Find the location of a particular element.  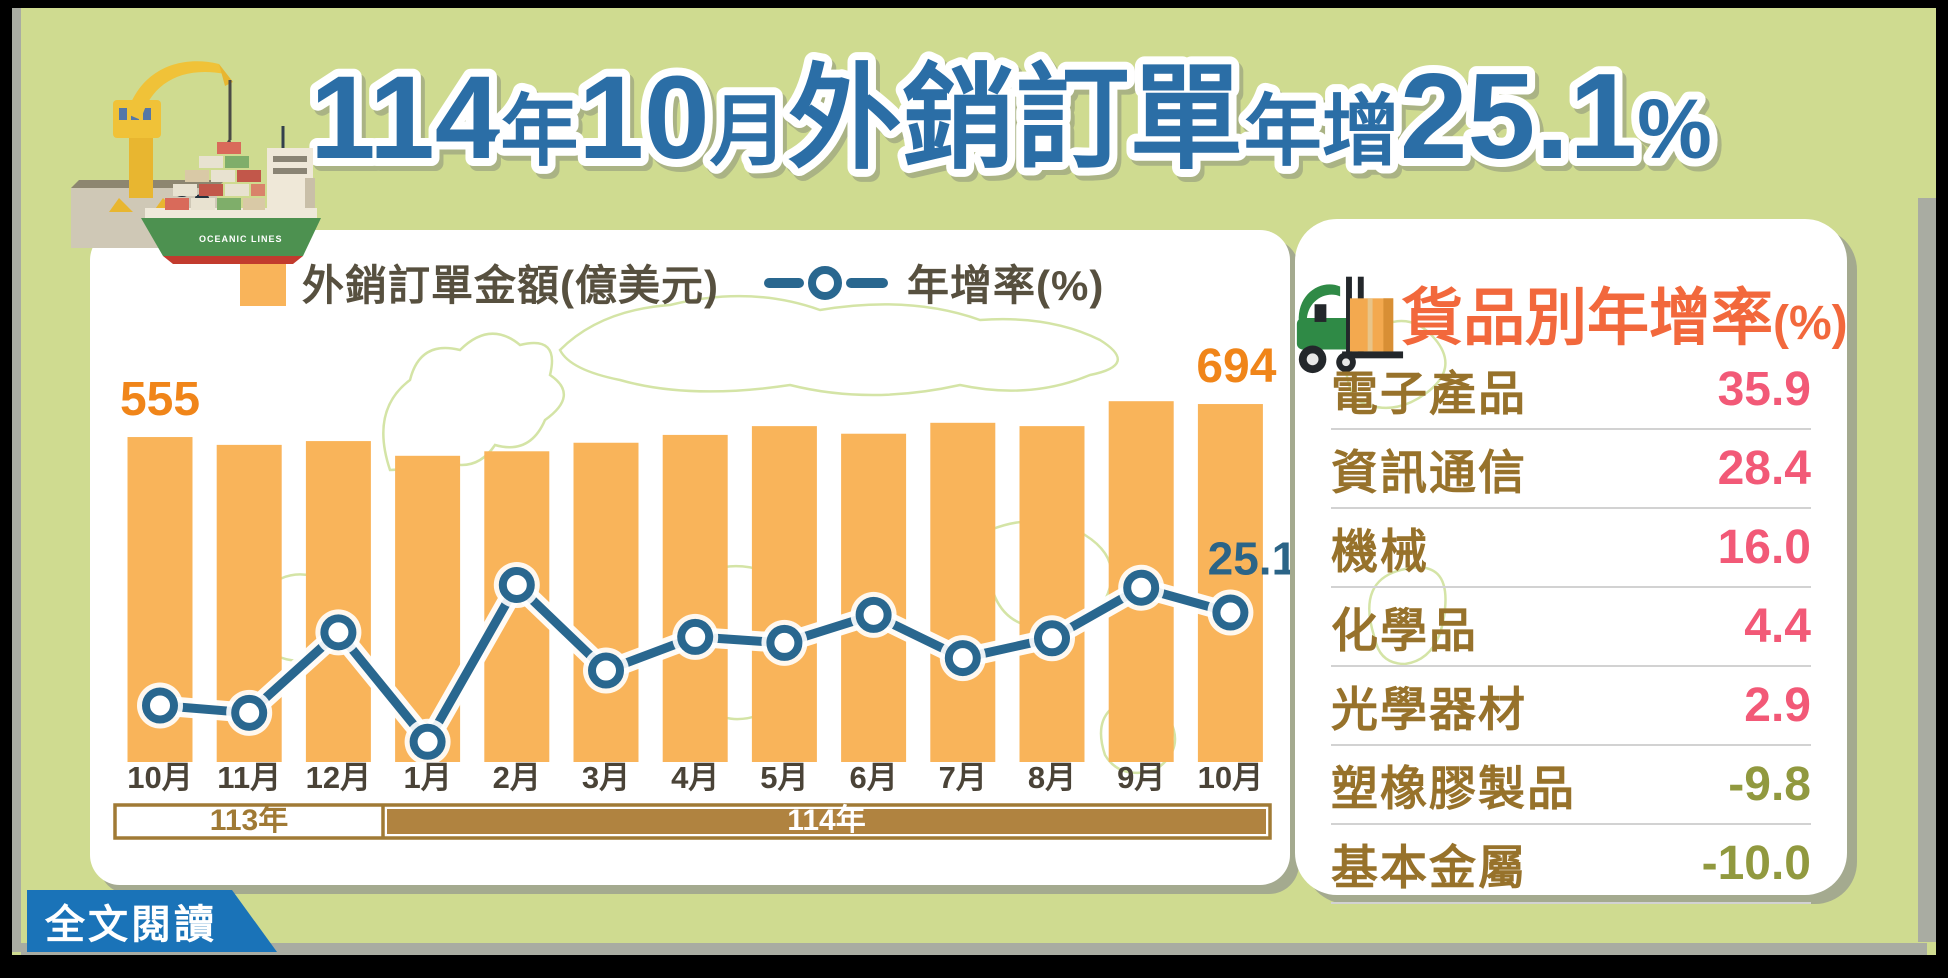

month-label: 12月 is located at coordinates (338, 777).